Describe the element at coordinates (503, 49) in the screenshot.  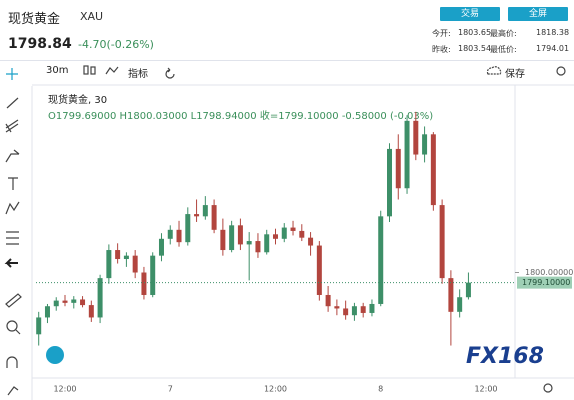
I see `stat-label: 最低价:` at that location.